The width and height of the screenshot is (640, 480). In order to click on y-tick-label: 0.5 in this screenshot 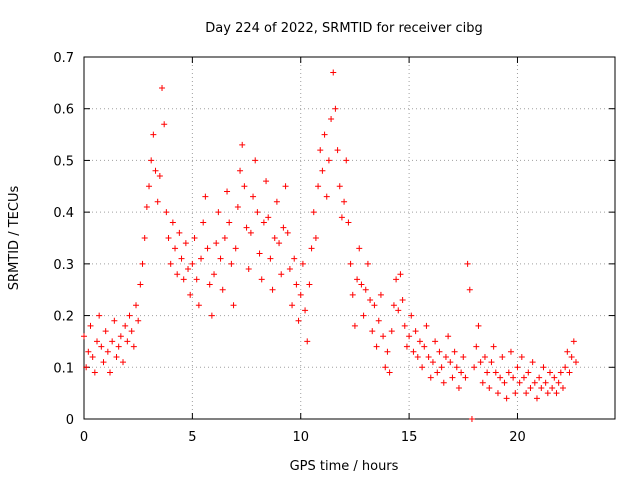, I will do `click(63, 161)`.